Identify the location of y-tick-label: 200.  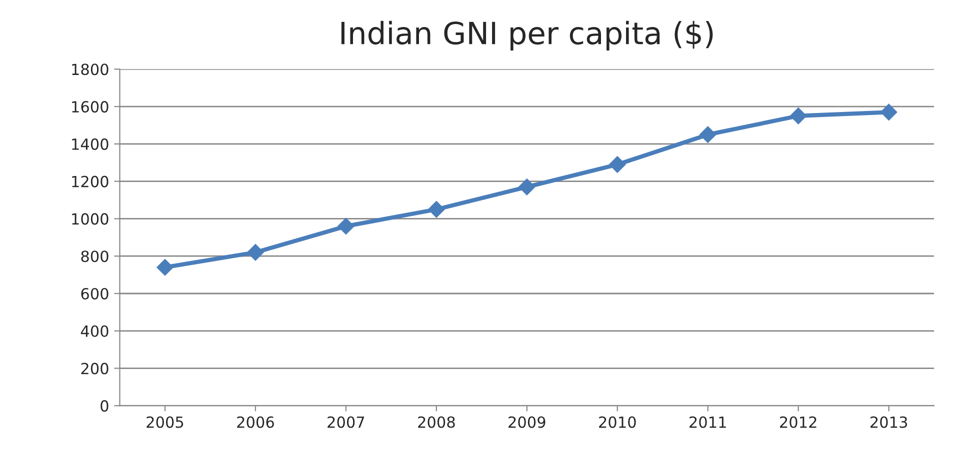
(94, 368).